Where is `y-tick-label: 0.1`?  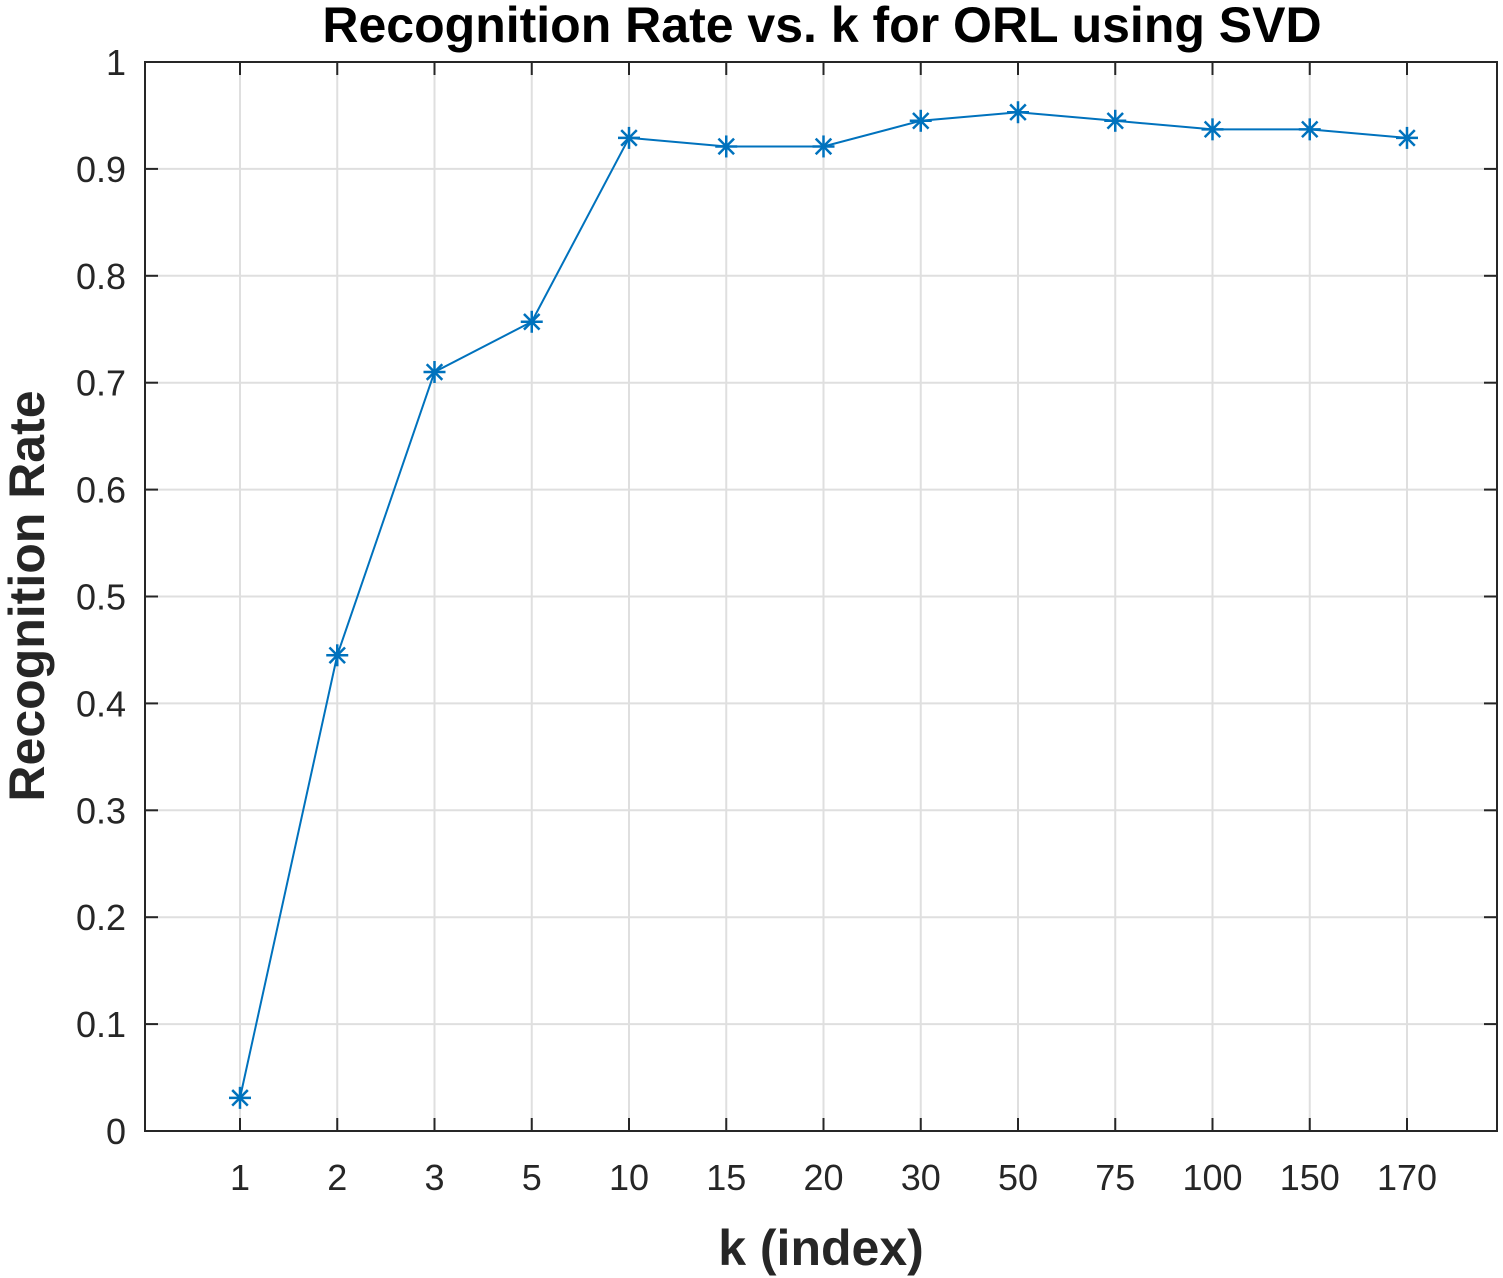 y-tick-label: 0.1 is located at coordinates (101, 1024).